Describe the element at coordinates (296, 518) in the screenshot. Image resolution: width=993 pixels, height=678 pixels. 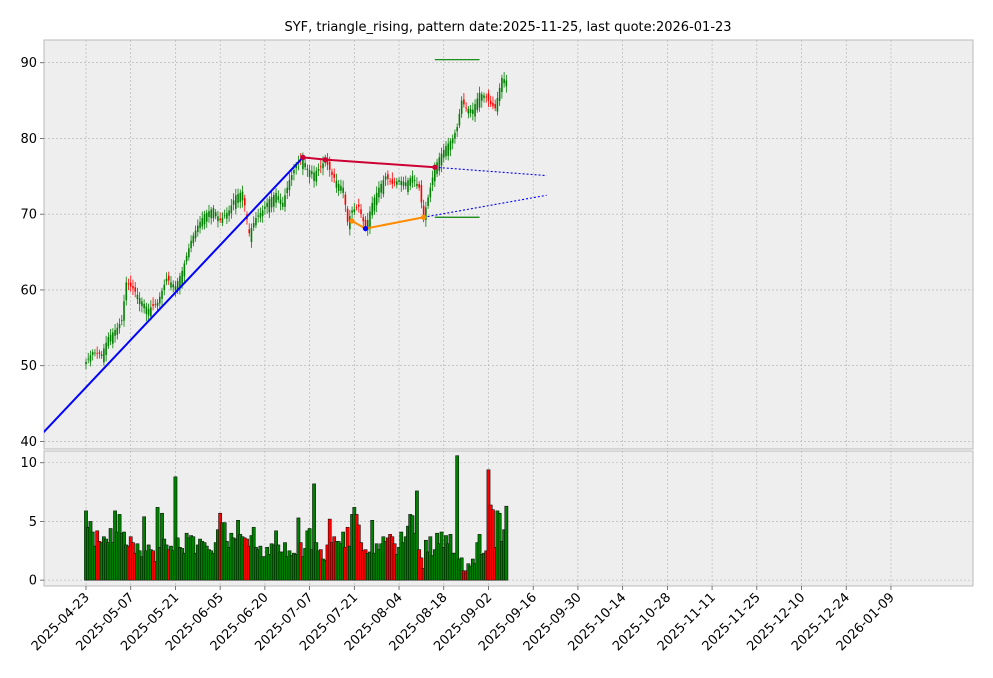
I see `volume-series` at that location.